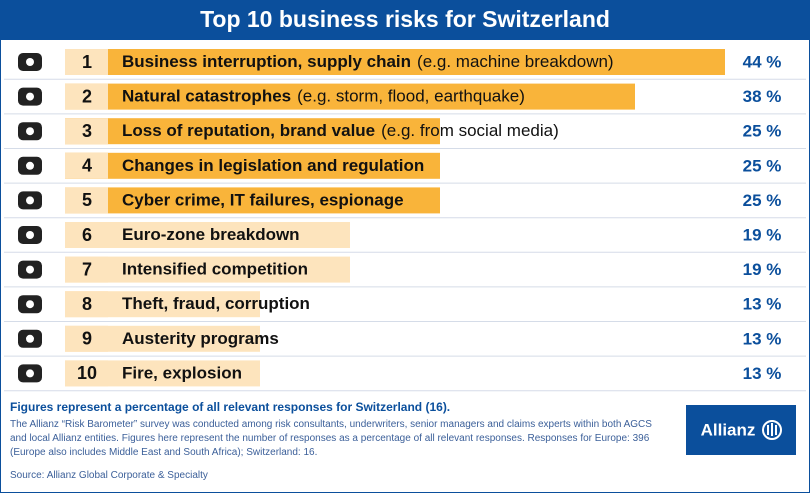 Image resolution: width=810 pixels, height=493 pixels. I want to click on rank: 7, so click(87, 269).